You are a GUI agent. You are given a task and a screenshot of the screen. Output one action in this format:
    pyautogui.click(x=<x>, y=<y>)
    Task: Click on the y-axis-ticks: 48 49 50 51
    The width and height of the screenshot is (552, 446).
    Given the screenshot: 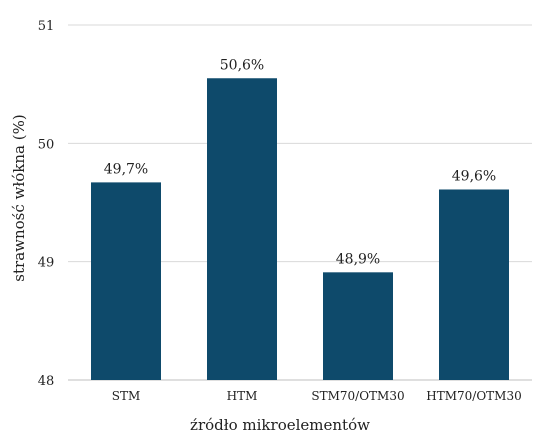 What is the action you would take?
    pyautogui.click(x=46, y=204)
    